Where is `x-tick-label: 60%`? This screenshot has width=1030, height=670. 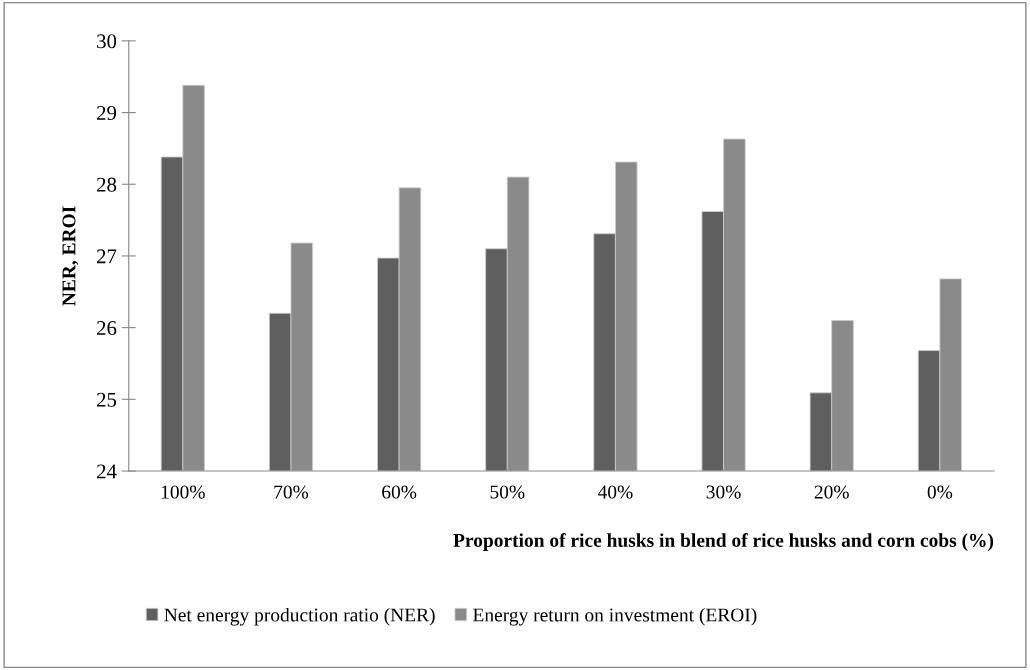
x-tick-label: 60% is located at coordinates (399, 492).